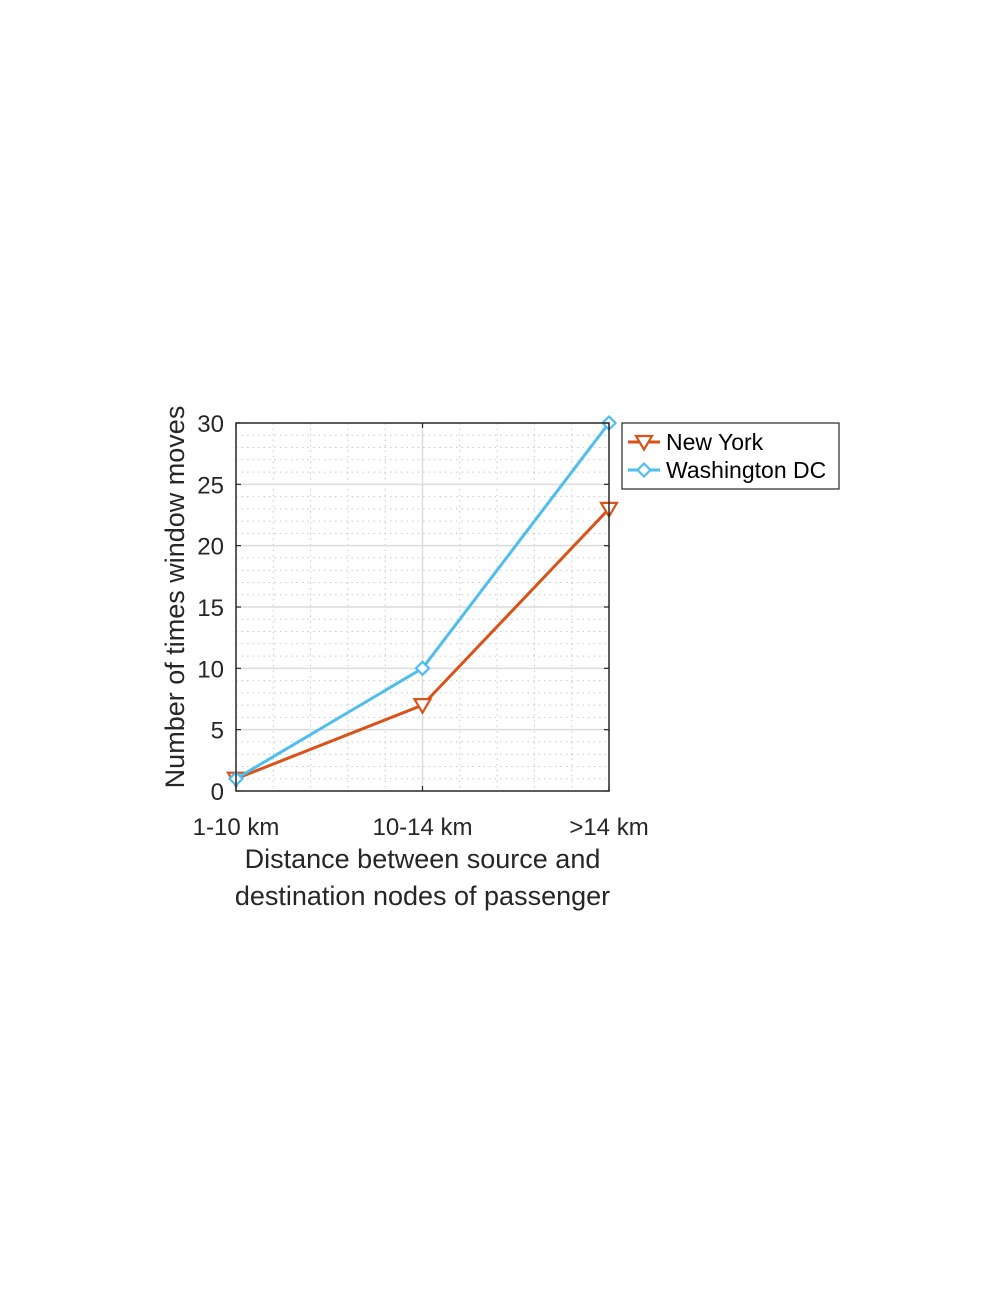 Image resolution: width=997 pixels, height=1290 pixels. What do you see at coordinates (217, 792) in the screenshot?
I see `y-tick-label: 0` at bounding box center [217, 792].